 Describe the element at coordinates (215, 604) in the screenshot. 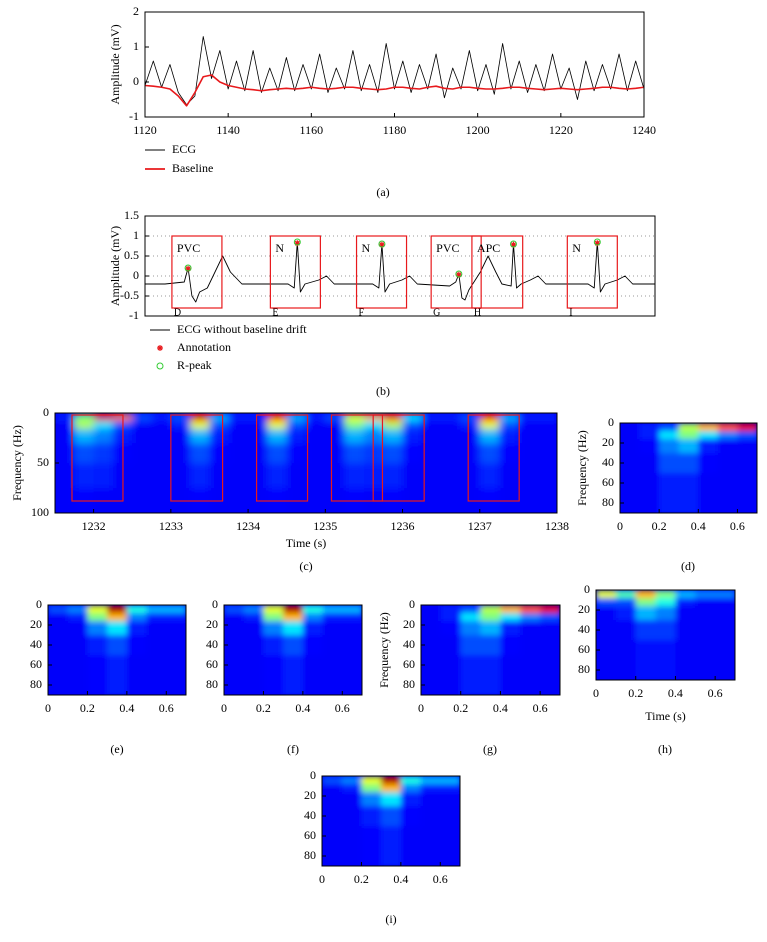

I see `y-tick-label: 0` at that location.